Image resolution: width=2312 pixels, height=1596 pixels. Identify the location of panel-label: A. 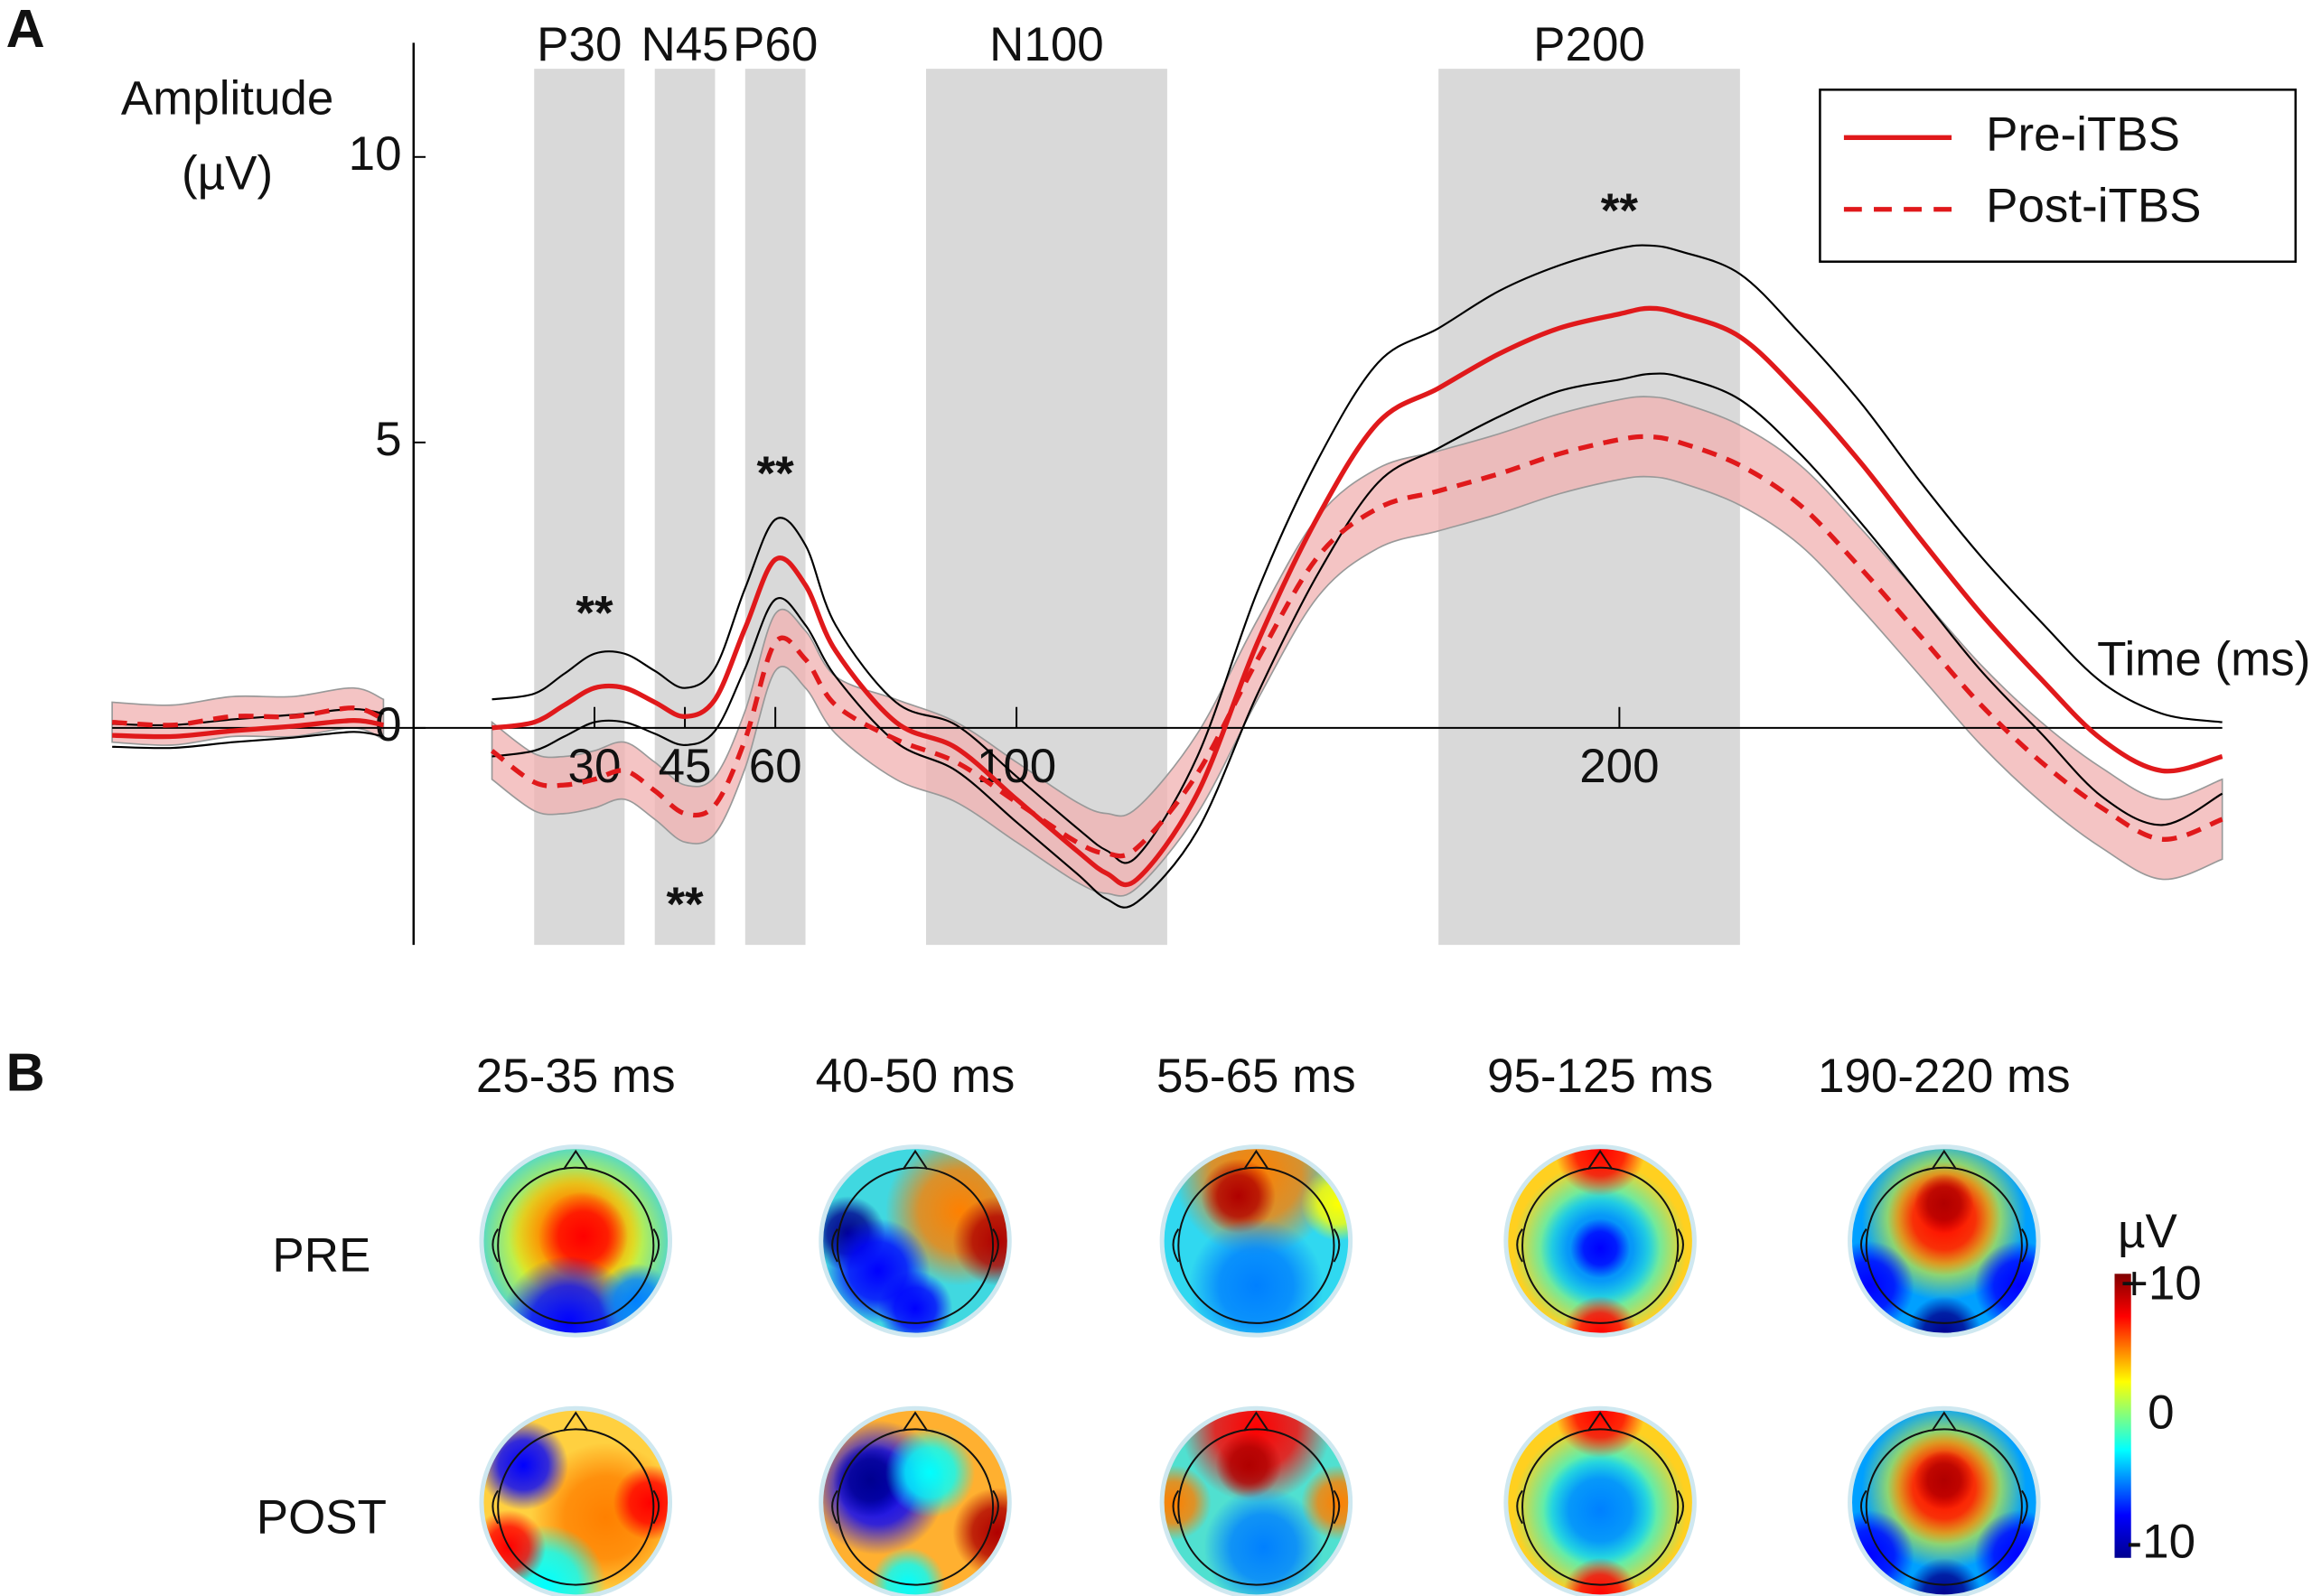
(25, 29).